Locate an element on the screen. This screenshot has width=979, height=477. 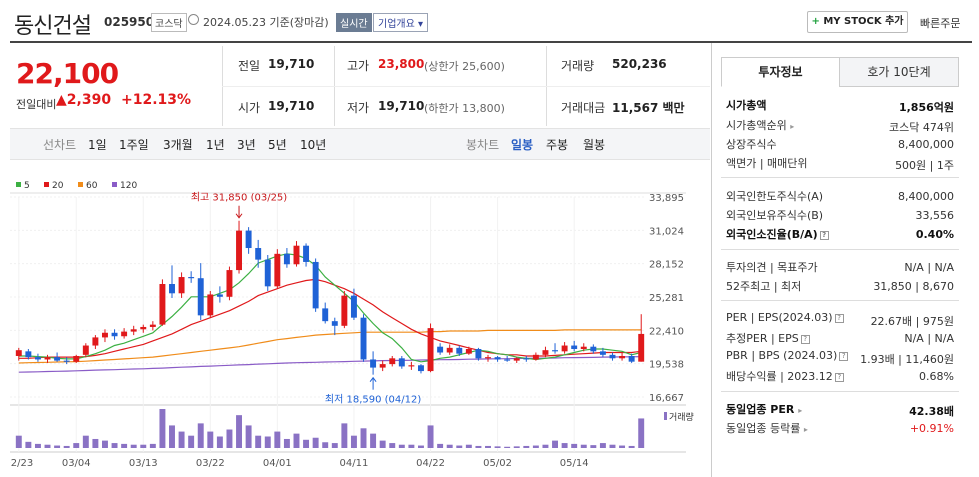
base-date: 2024.05.23 기준(장마감) is located at coordinates (266, 22).